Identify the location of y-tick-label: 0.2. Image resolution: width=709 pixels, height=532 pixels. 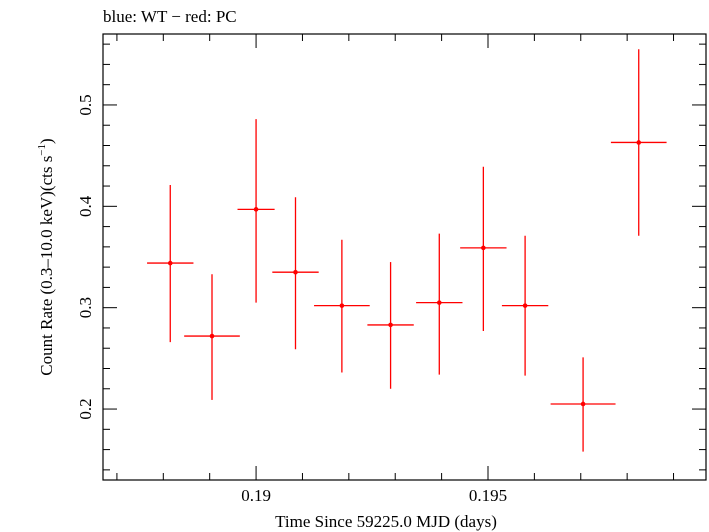
(85, 408).